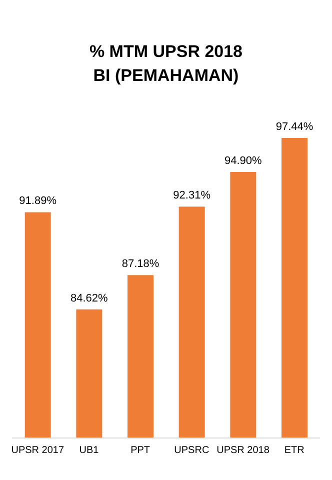 The image size is (332, 480). I want to click on data-label: 92.31%, so click(192, 196).